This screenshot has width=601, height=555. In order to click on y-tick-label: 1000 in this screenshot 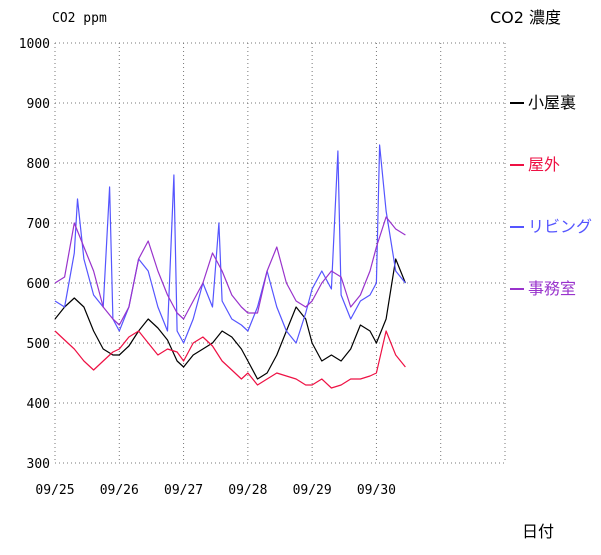, I will do `click(34, 44)`.